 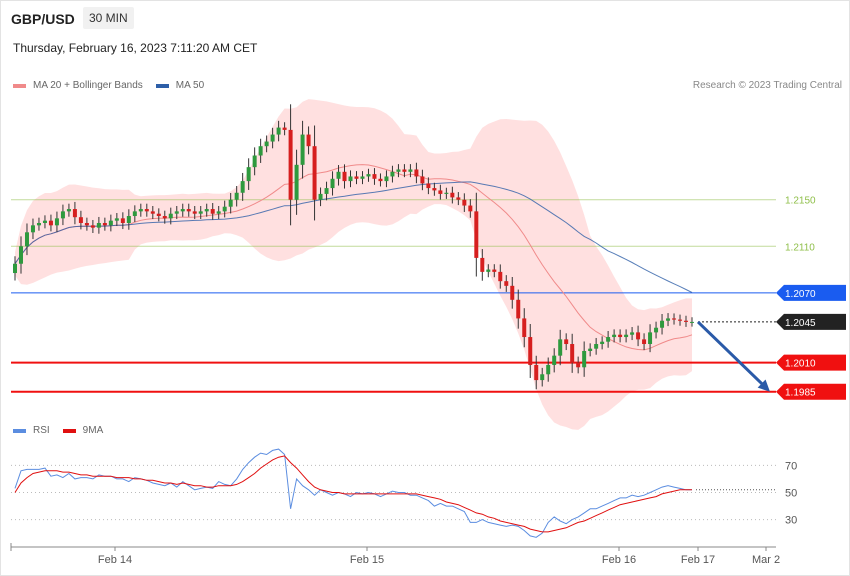 What do you see at coordinates (108, 18) in the screenshot?
I see `timeframe-button: 30 MIN` at bounding box center [108, 18].